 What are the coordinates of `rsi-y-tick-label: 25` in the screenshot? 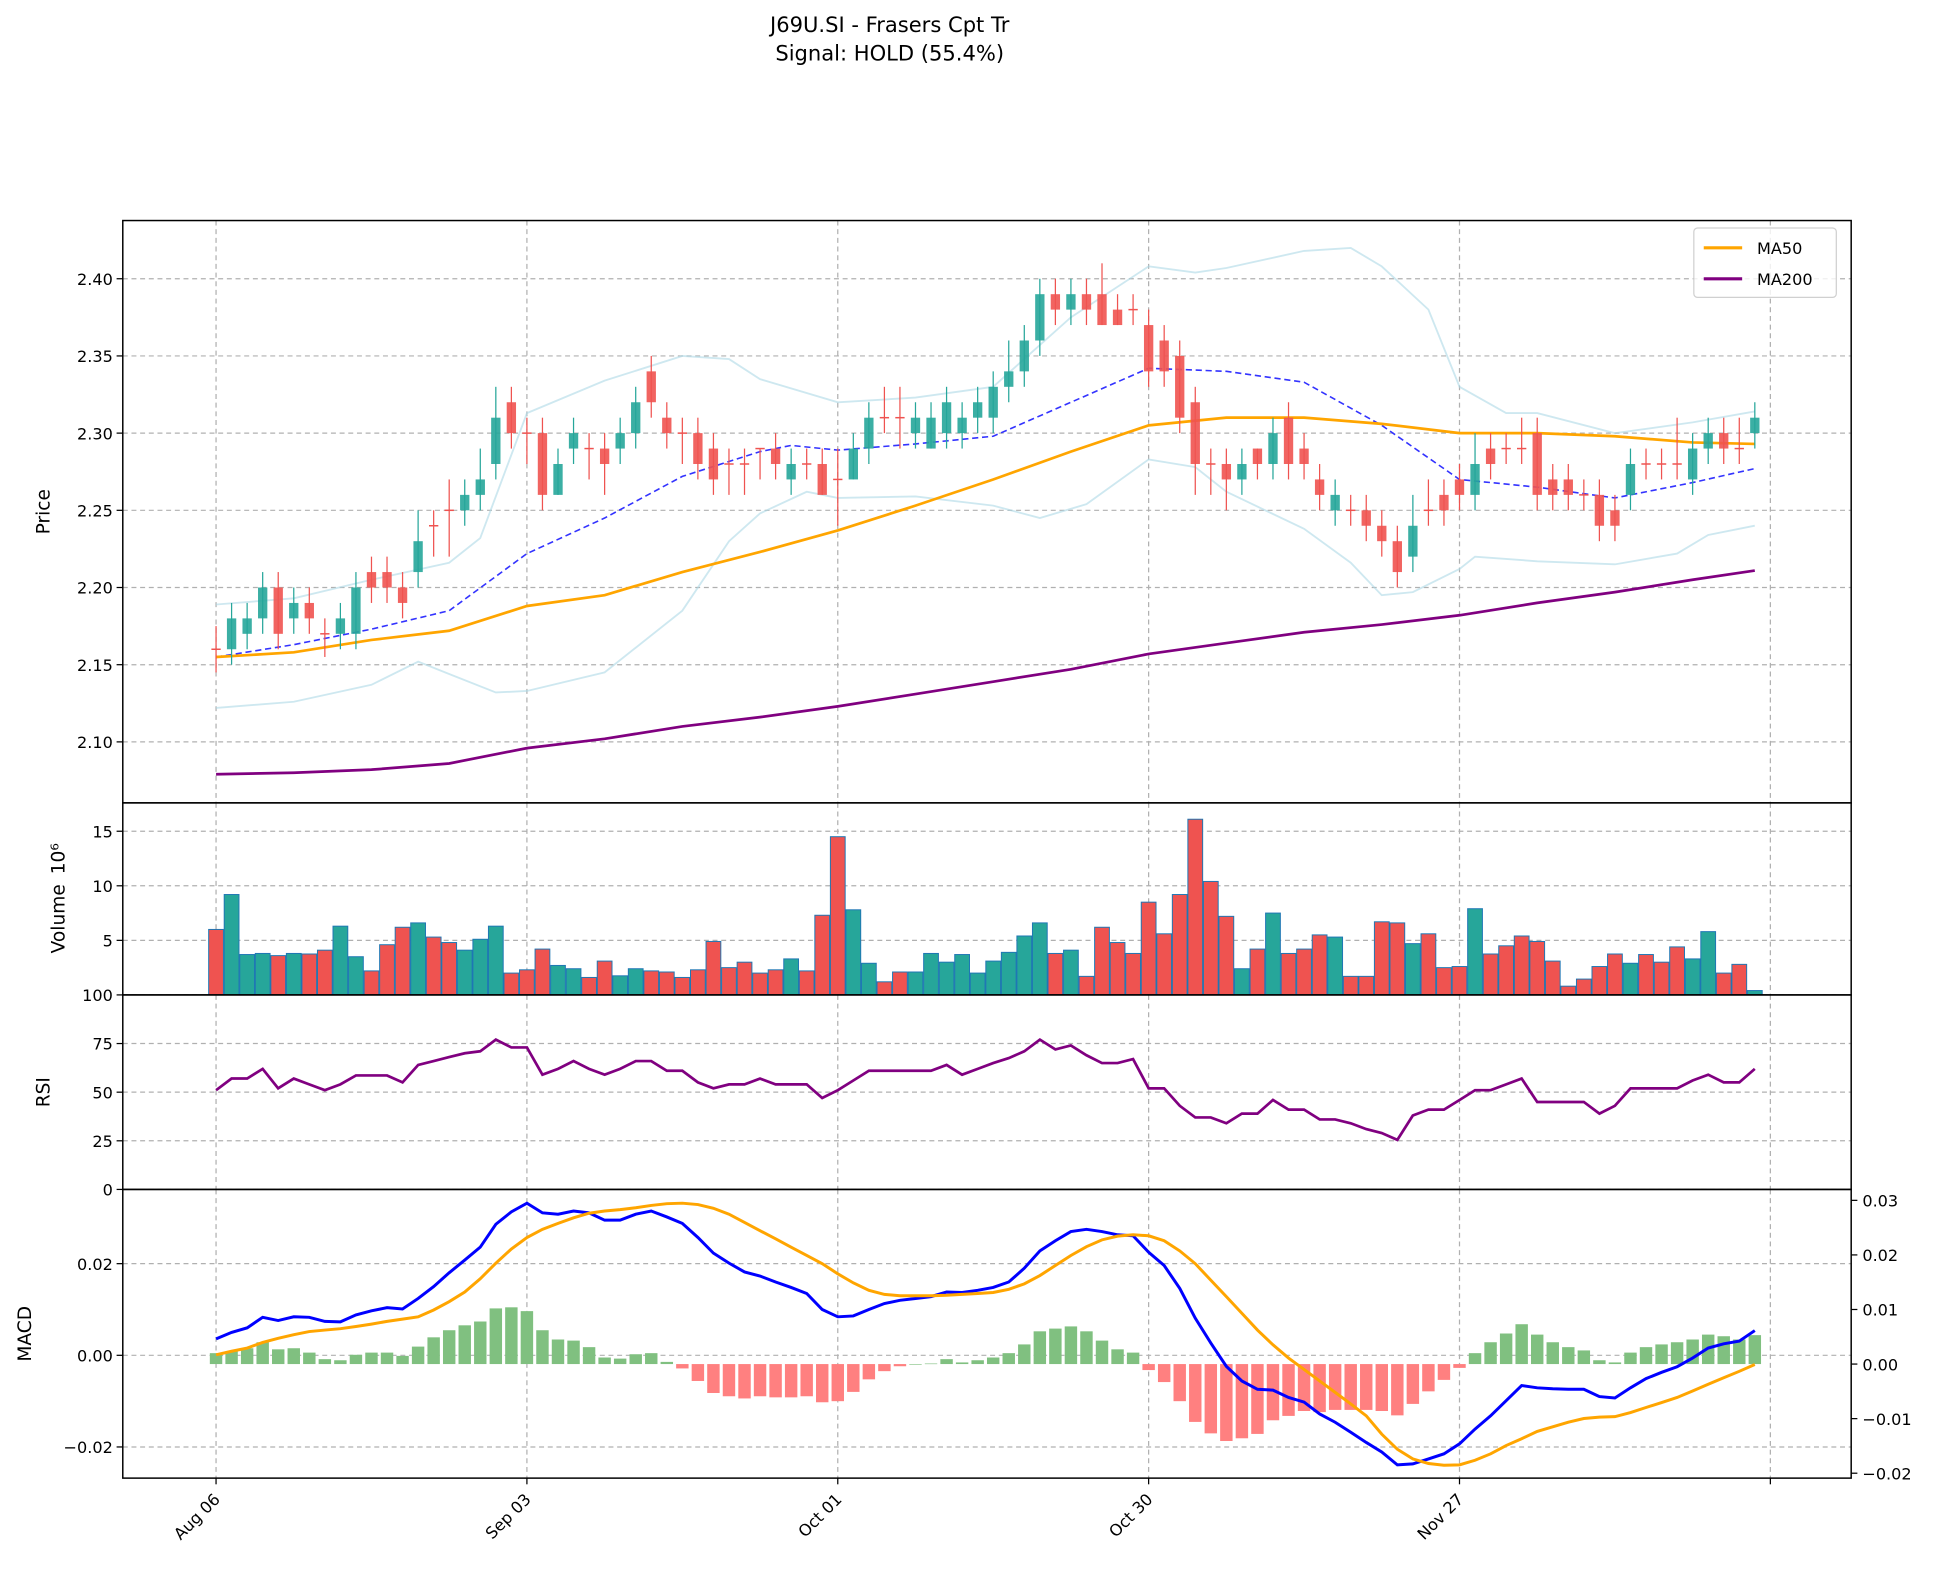 It's located at (102, 1141).